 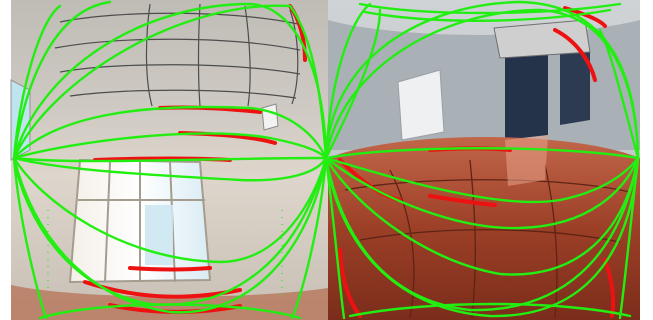 What do you see at coordinates (526, 94) in the screenshot?
I see `door-dark` at bounding box center [526, 94].